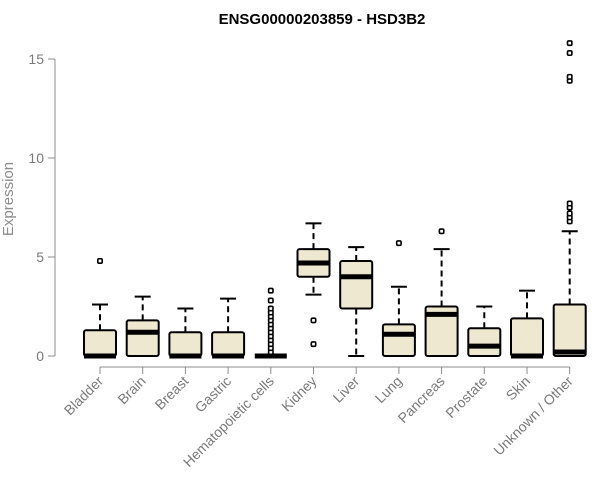 The image size is (600, 500). I want to click on x-tick-label: Prostate, so click(466, 397).